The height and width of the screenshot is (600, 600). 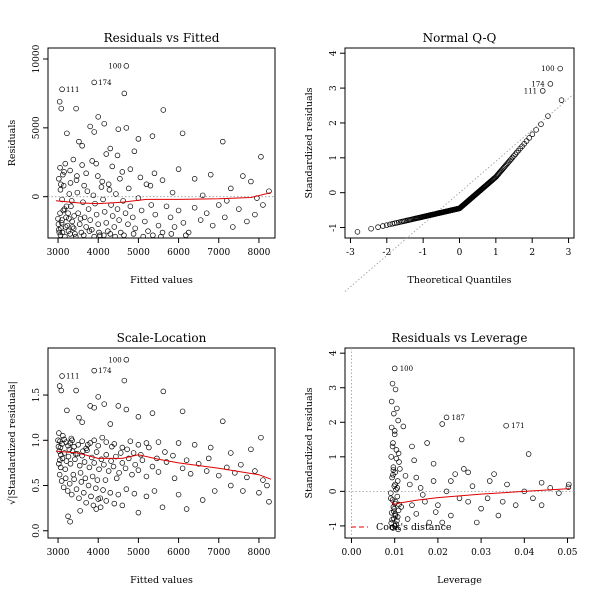 What do you see at coordinates (309, 442) in the screenshot?
I see `resleverage-ylabel: Standardized residuals` at bounding box center [309, 442].